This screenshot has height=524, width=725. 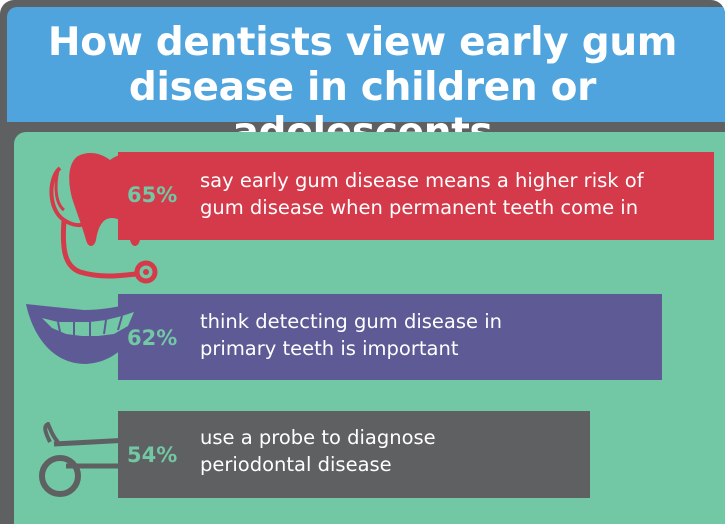 I want to click on stat-percent: 65%, so click(x=152, y=195).